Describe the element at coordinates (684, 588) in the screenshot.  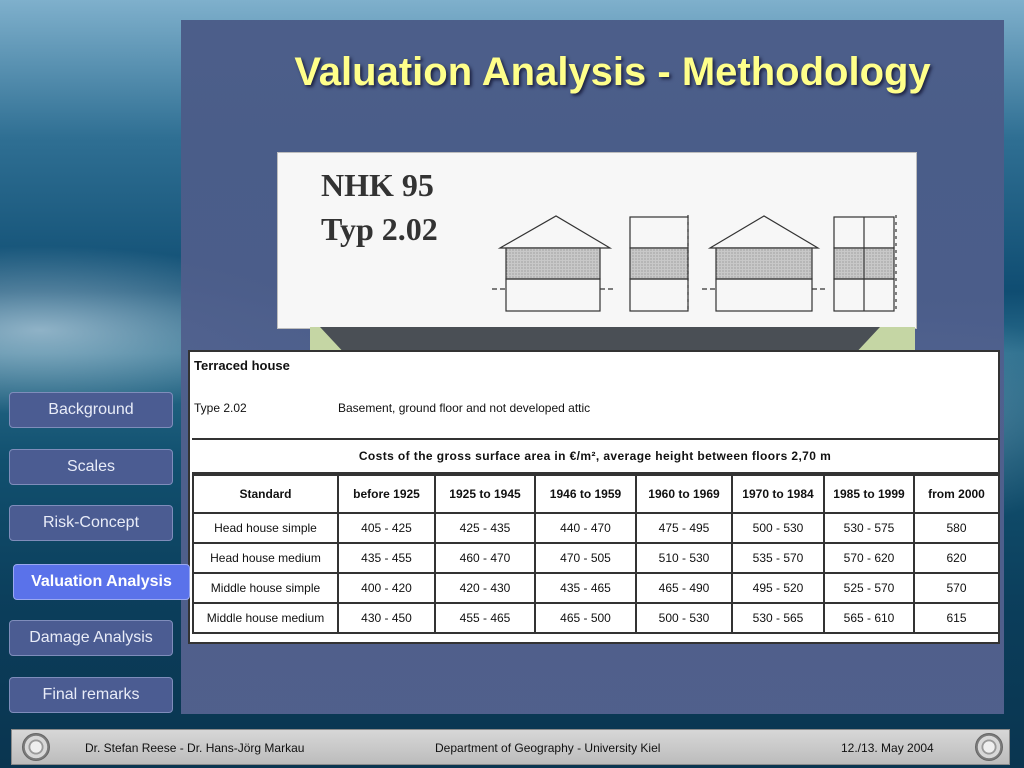
I see `table-cell: 465 - 490` at that location.